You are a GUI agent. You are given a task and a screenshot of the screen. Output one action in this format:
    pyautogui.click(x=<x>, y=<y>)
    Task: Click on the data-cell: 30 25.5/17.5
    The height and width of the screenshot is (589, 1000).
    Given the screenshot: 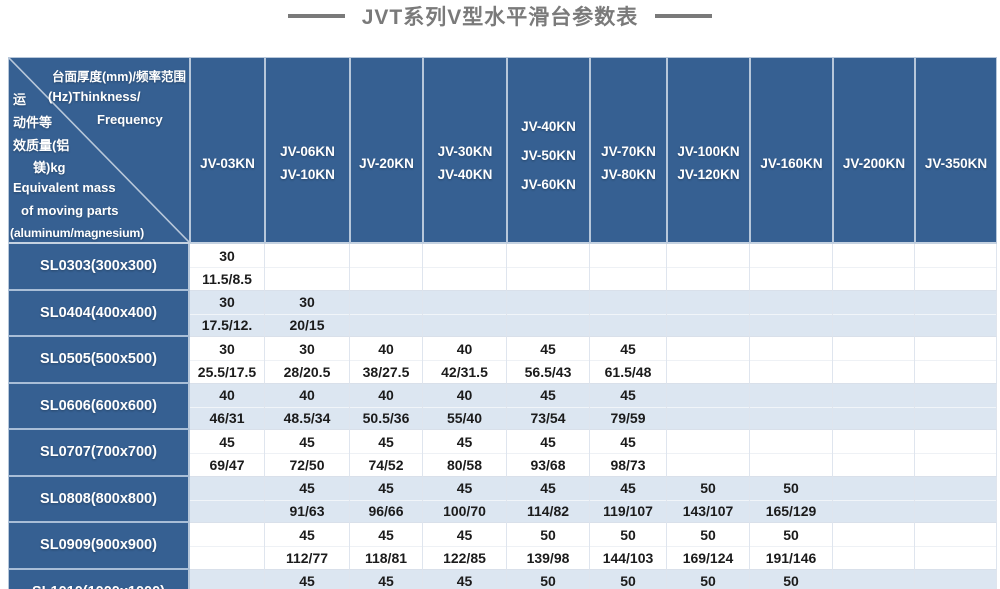 What is the action you would take?
    pyautogui.click(x=227, y=360)
    